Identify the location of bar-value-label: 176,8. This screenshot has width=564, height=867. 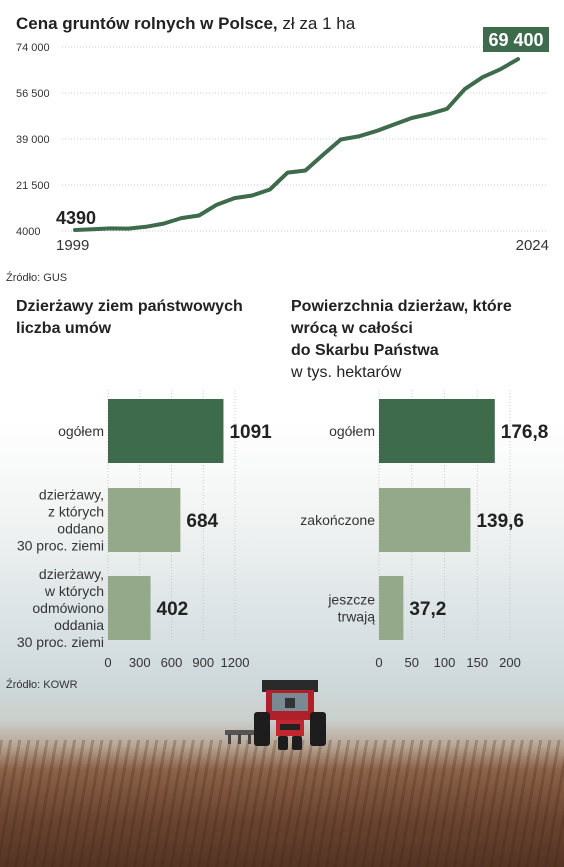
(525, 432).